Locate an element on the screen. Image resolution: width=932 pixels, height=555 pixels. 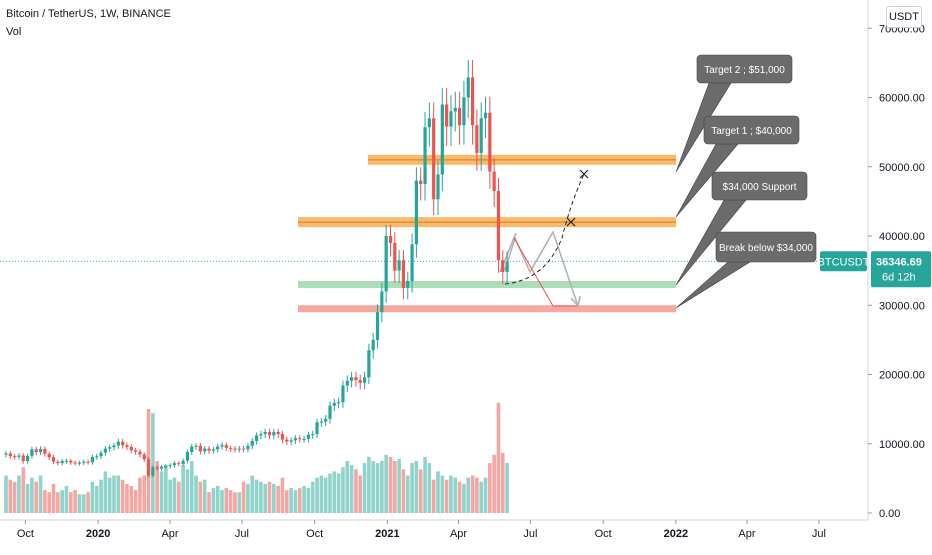
volume-indicator-label: Vol is located at coordinates (14, 32).